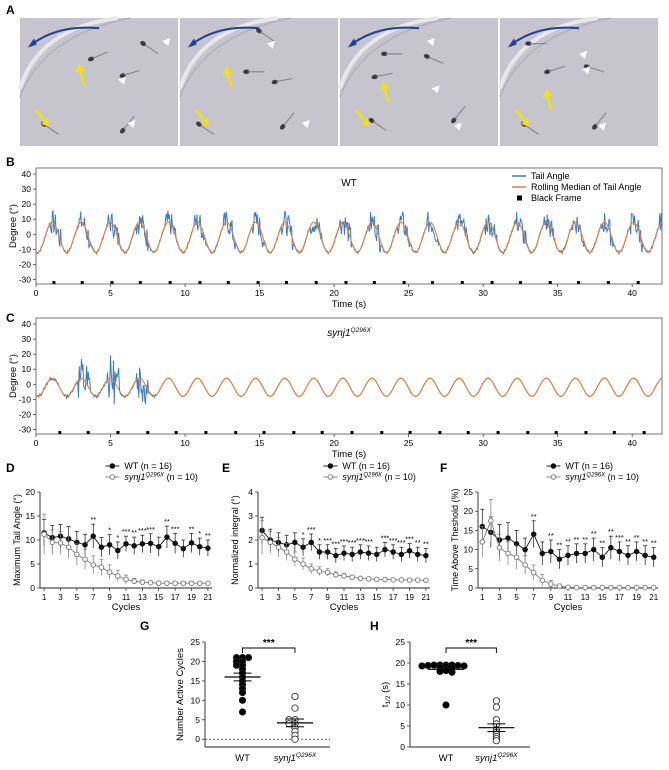  What do you see at coordinates (556, 198) in the screenshot?
I see `legend-entry: Black Frame` at bounding box center [556, 198].